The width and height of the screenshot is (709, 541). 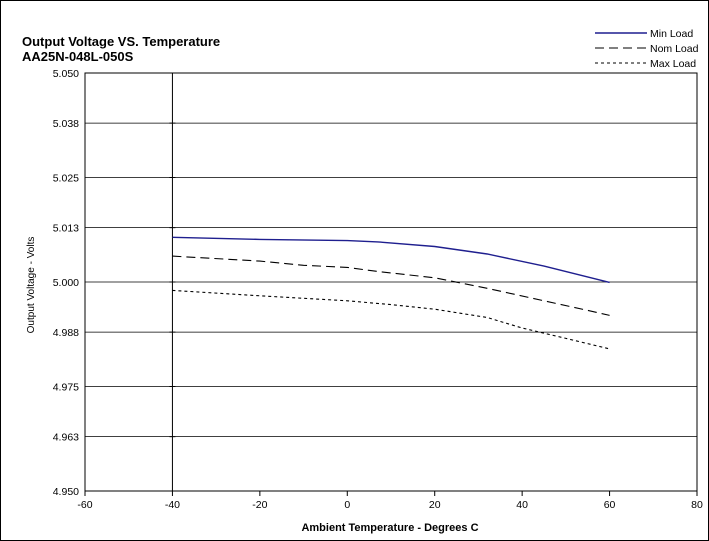 What do you see at coordinates (66, 438) in the screenshot?
I see `y-tick-label: 4.963` at bounding box center [66, 438].